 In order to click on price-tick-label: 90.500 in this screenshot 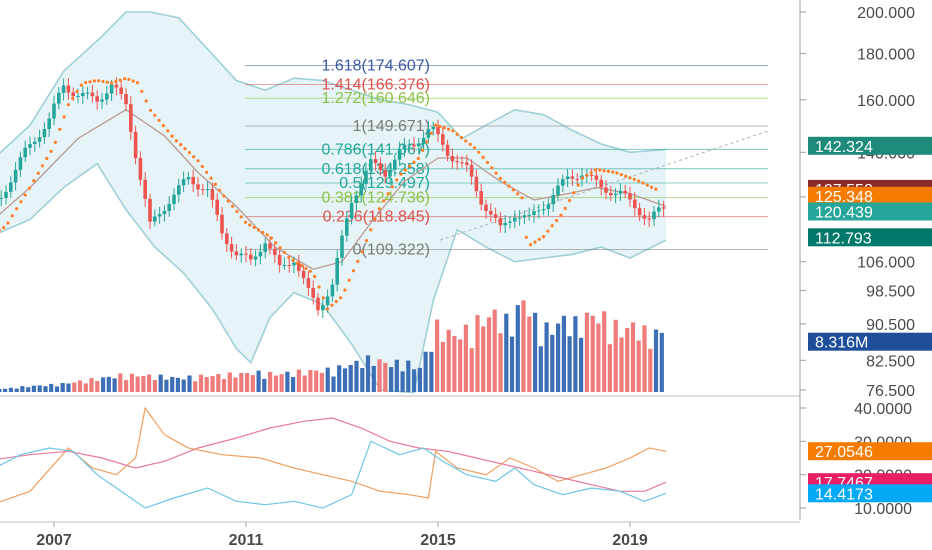, I will do `click(890, 325)`.